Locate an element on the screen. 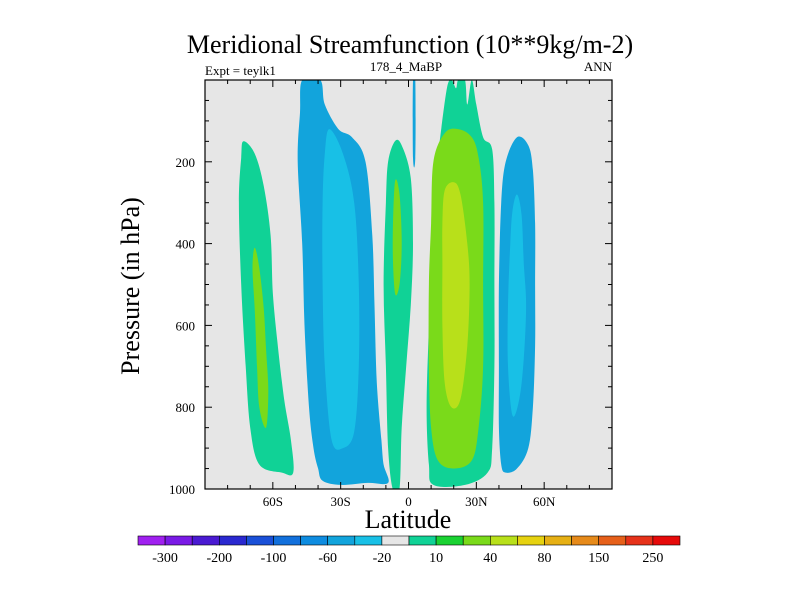 Image resolution: width=800 pixels, height=600 pixels. x-tick-labels: 60S 30S 0 30N 60N is located at coordinates (409, 501).